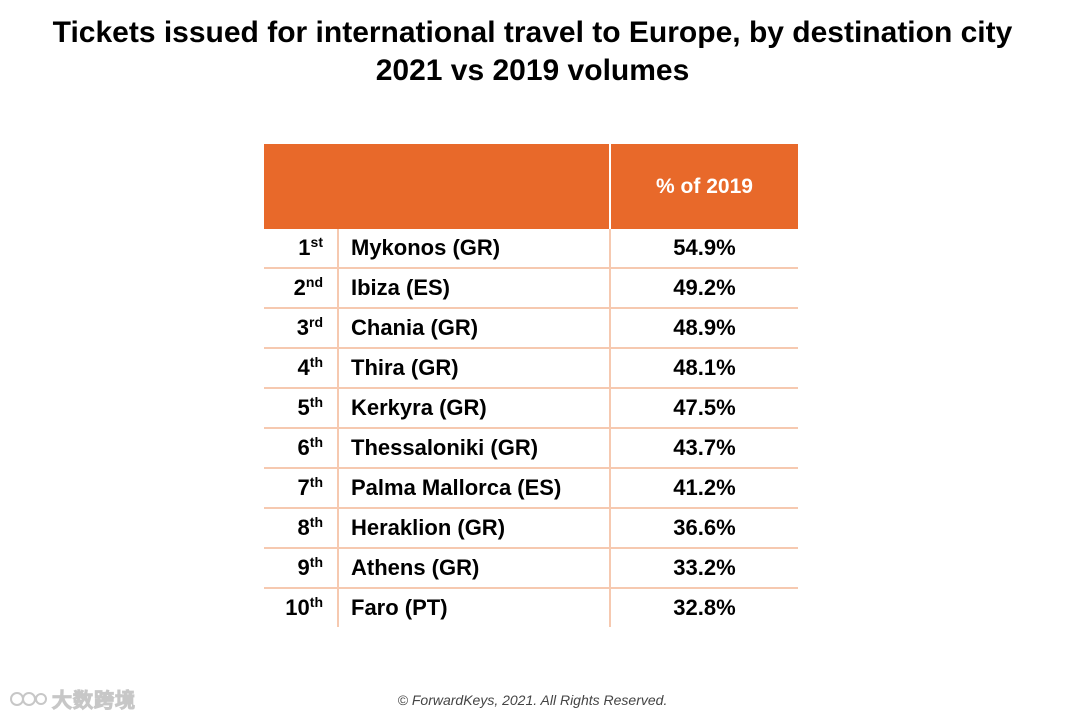  What do you see at coordinates (474, 288) in the screenshot?
I see `city-cell: Ibiza (ES)` at bounding box center [474, 288].